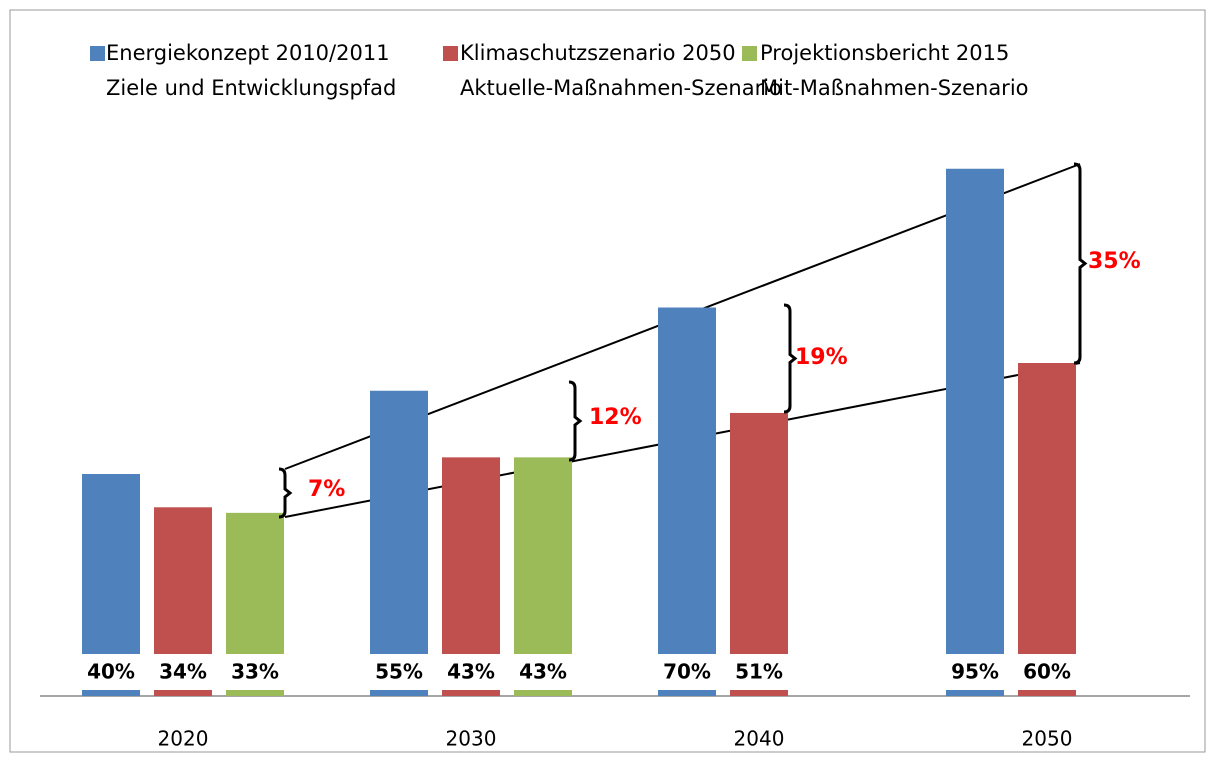 Image resolution: width=1215 pixels, height=762 pixels. Describe the element at coordinates (1047, 739) in the screenshot. I see `x-tick-label: 2050` at that location.